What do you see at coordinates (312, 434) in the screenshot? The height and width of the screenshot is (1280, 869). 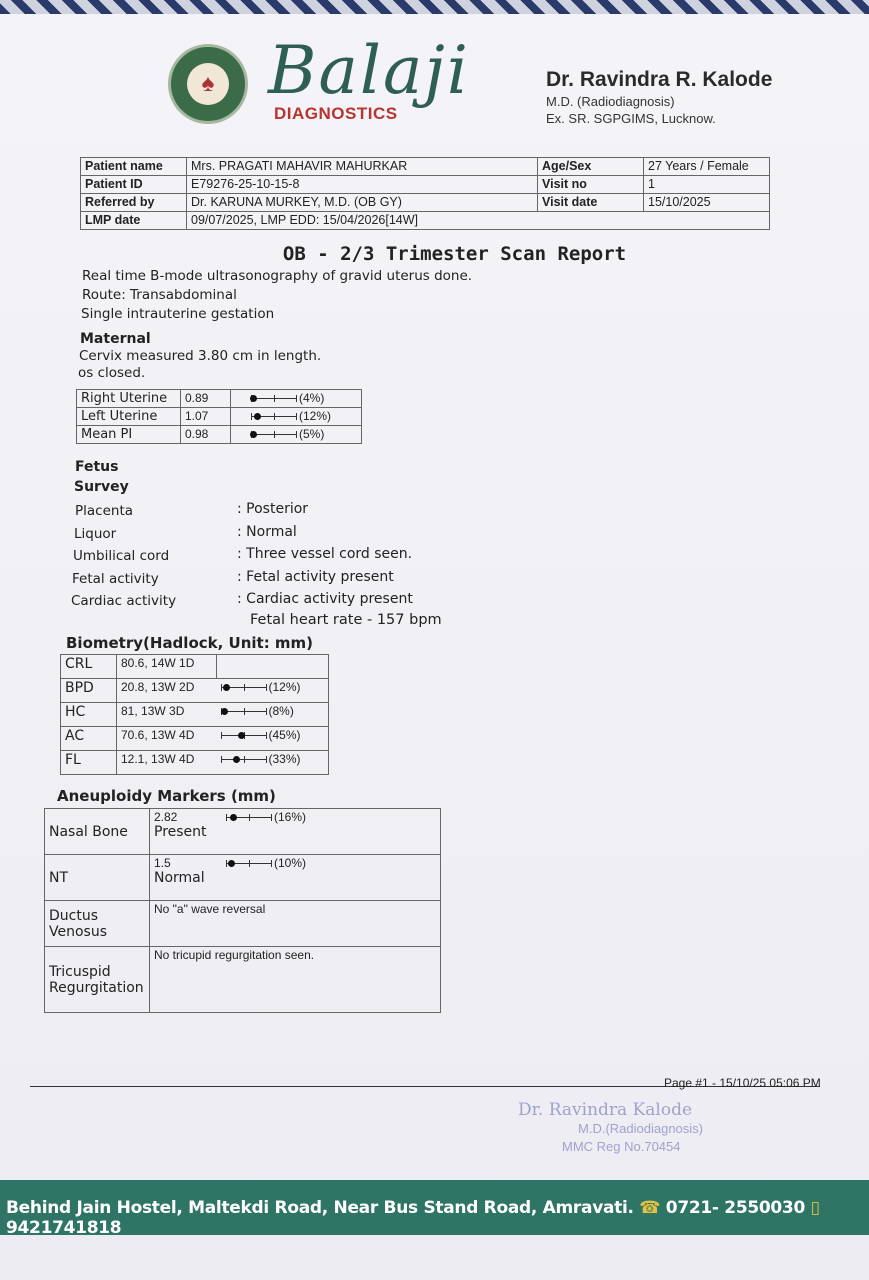 I see `percentile-label: (5%)` at bounding box center [312, 434].